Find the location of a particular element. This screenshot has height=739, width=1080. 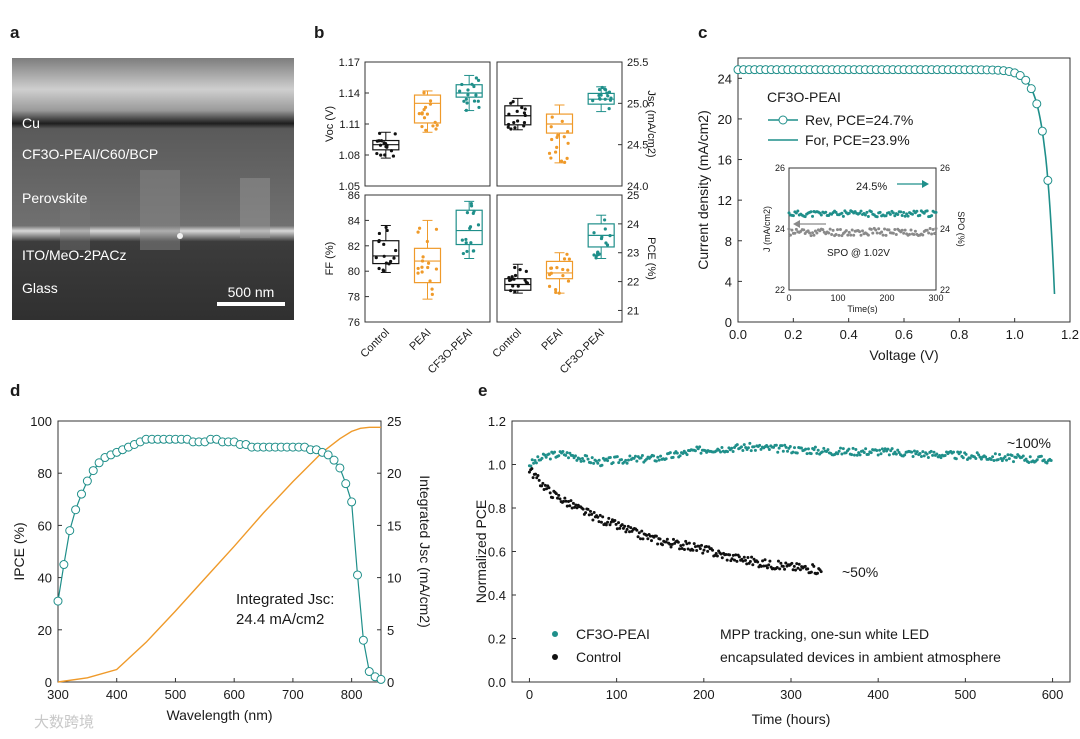

inset-x-tick-label: 200 is located at coordinates (886, 298).